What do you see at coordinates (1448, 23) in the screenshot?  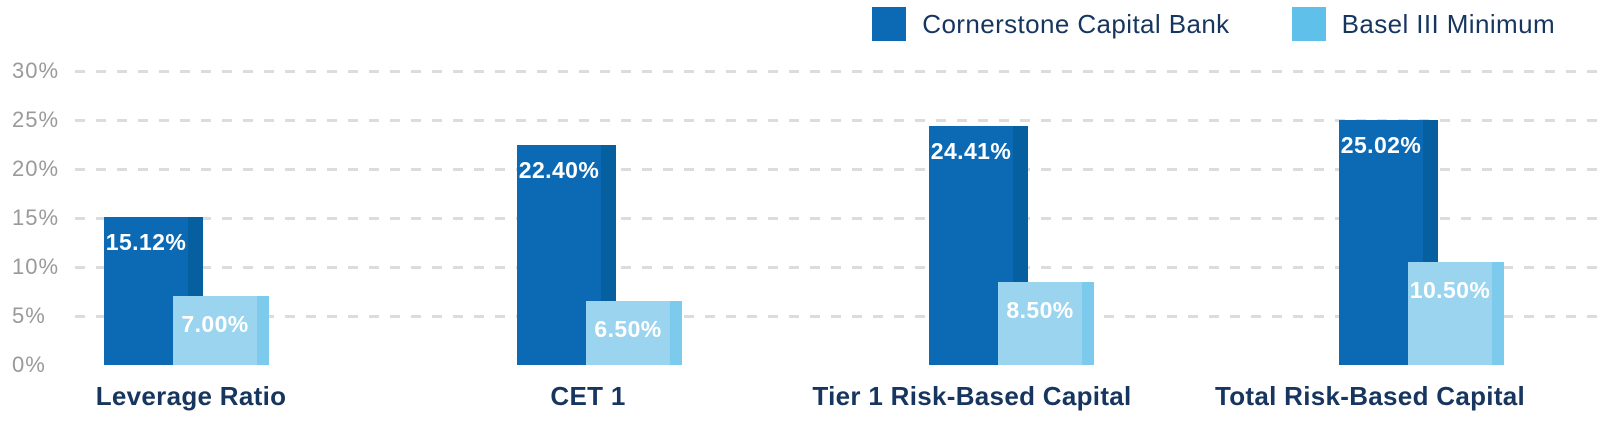 I see `legend-label-basel-iii-minimum: Basel III Minimum` at bounding box center [1448, 23].